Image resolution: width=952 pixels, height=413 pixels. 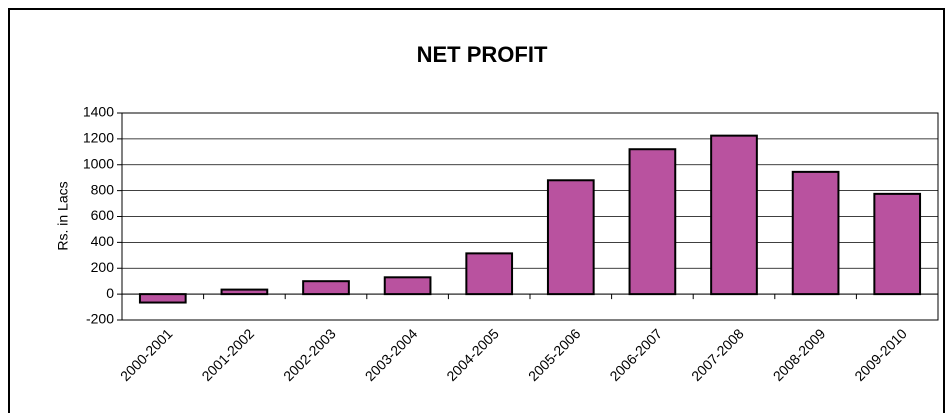 What do you see at coordinates (103, 241) in the screenshot?
I see `y-tick-label: 400` at bounding box center [103, 241].